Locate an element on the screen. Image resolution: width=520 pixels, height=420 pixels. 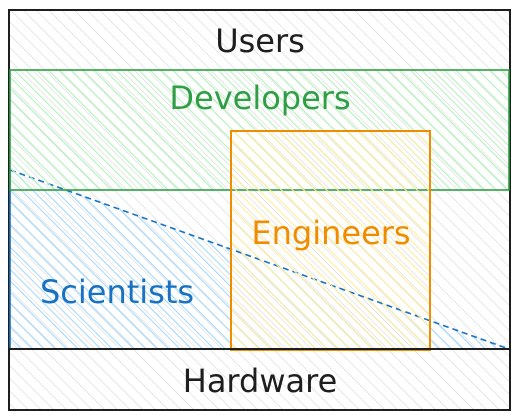
hardware-label: Hardware is located at coordinates (260, 381).